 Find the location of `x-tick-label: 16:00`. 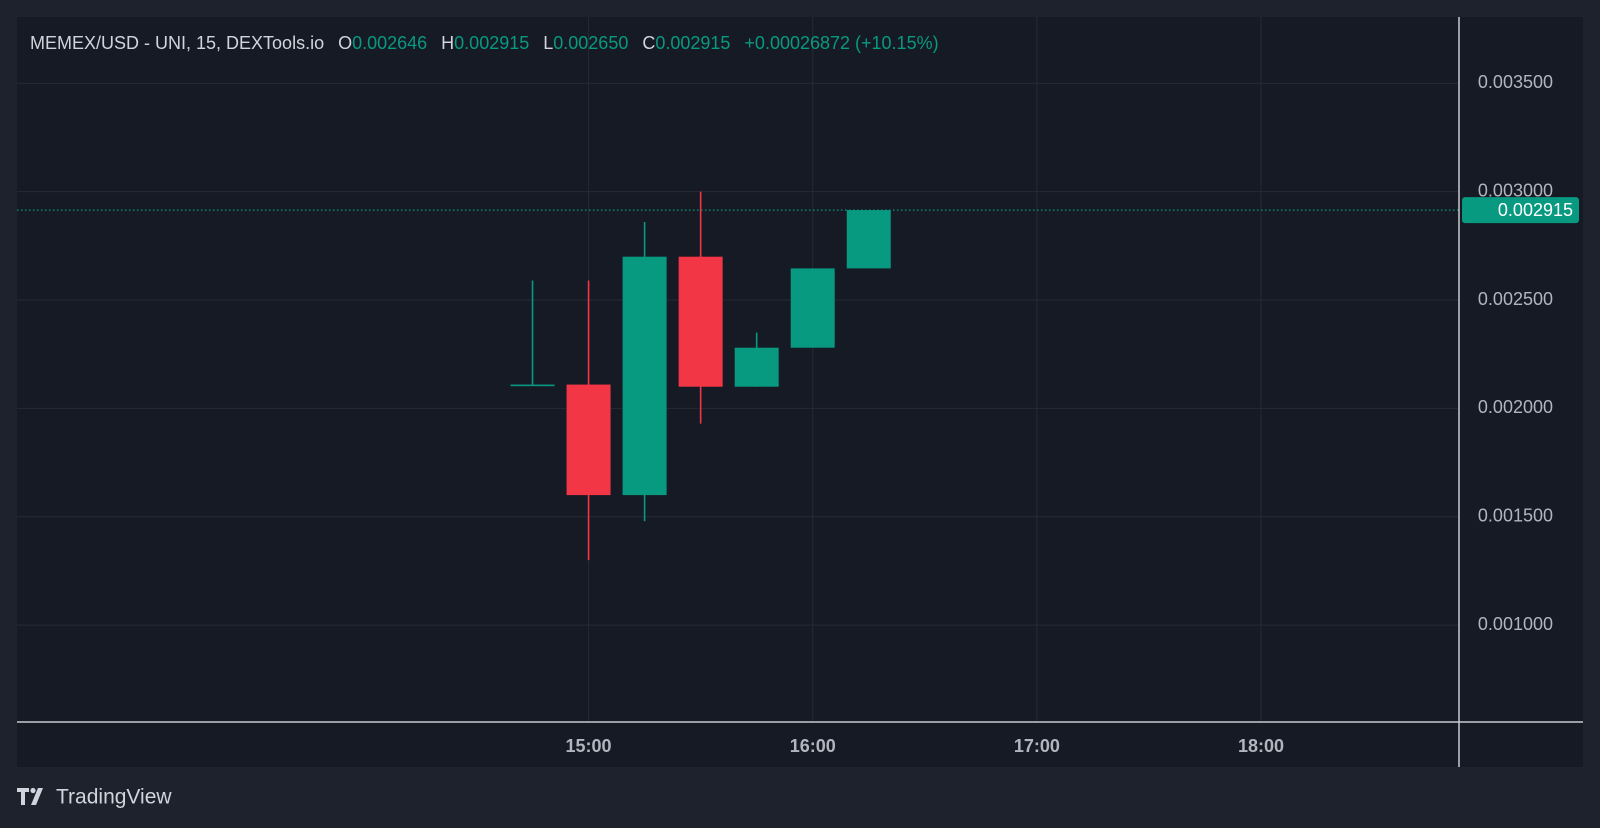

x-tick-label: 16:00 is located at coordinates (813, 746).